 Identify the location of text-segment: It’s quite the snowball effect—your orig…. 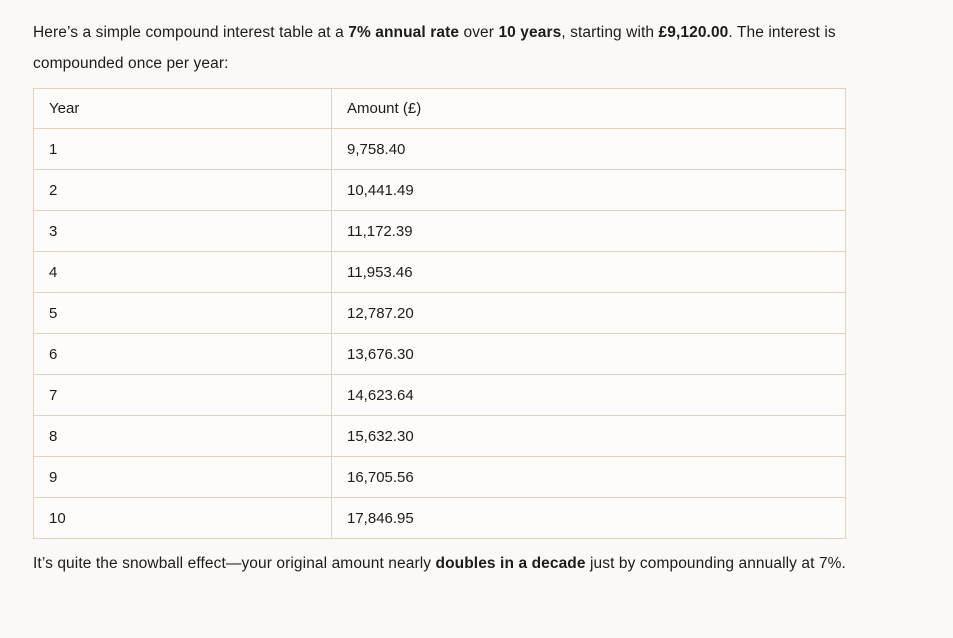
(234, 563).